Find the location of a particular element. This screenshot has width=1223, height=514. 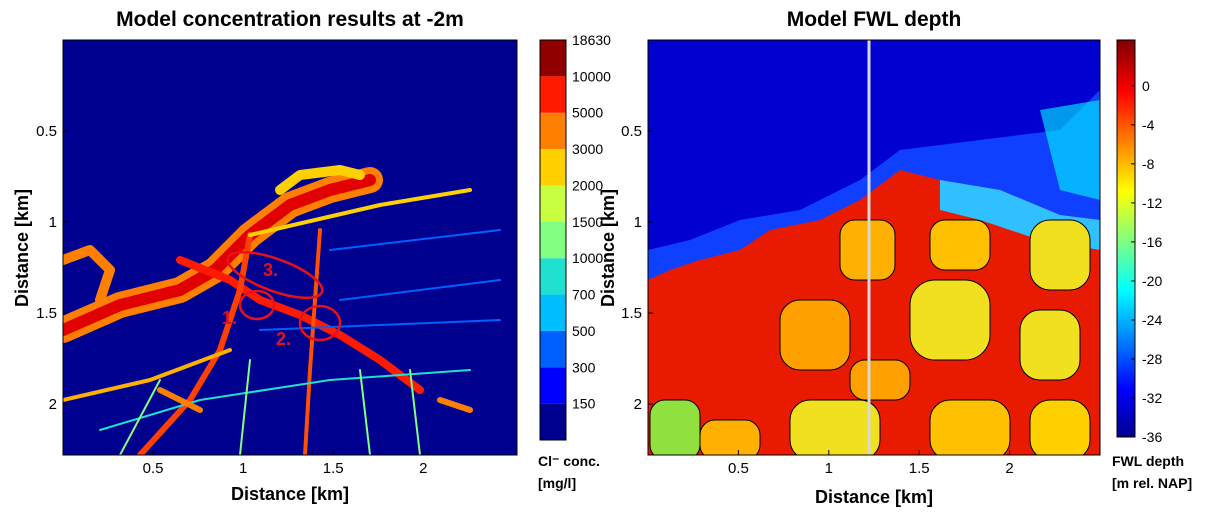

colorbar-label: Cl⁻ conc. is located at coordinates (569, 461).